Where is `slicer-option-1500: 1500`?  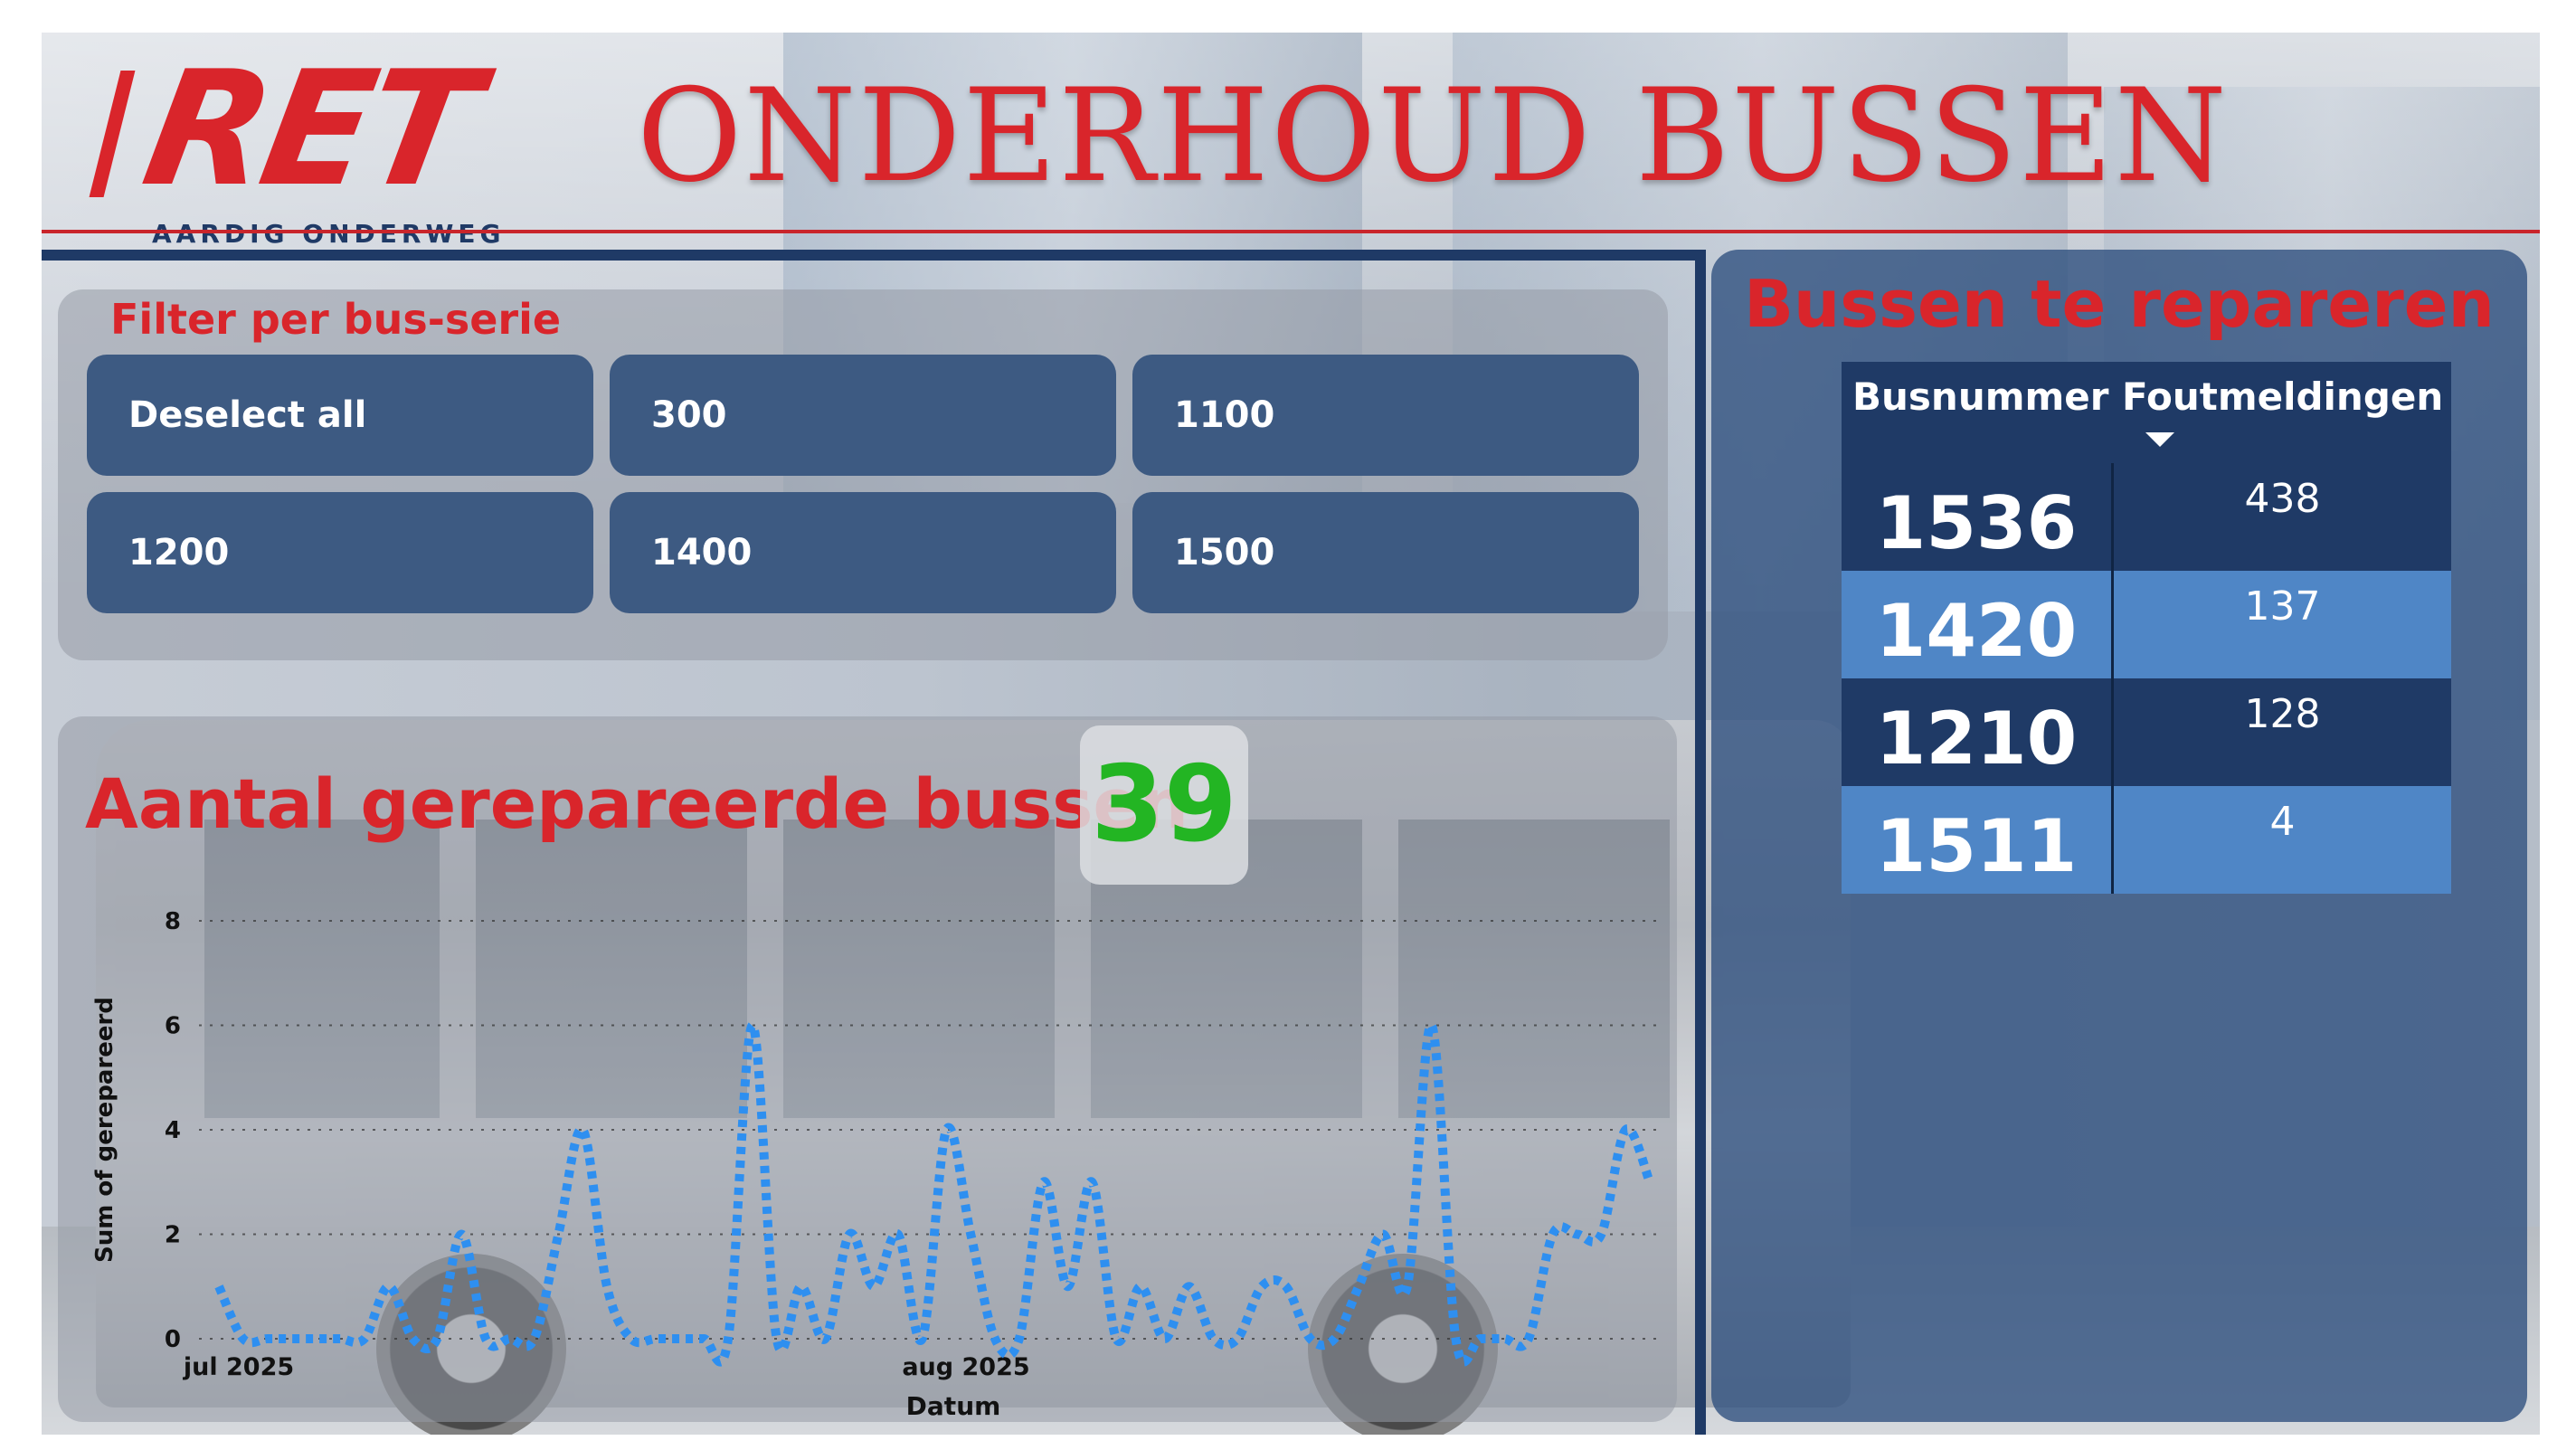
slicer-option-1500: 1500 is located at coordinates (1386, 552).